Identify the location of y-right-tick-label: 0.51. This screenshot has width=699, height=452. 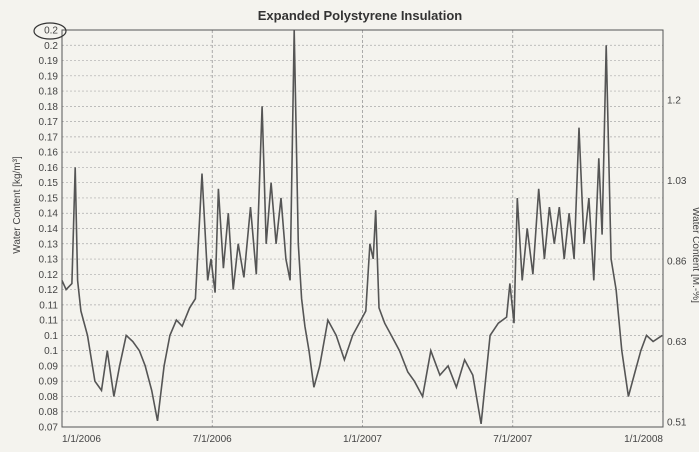
(677, 423).